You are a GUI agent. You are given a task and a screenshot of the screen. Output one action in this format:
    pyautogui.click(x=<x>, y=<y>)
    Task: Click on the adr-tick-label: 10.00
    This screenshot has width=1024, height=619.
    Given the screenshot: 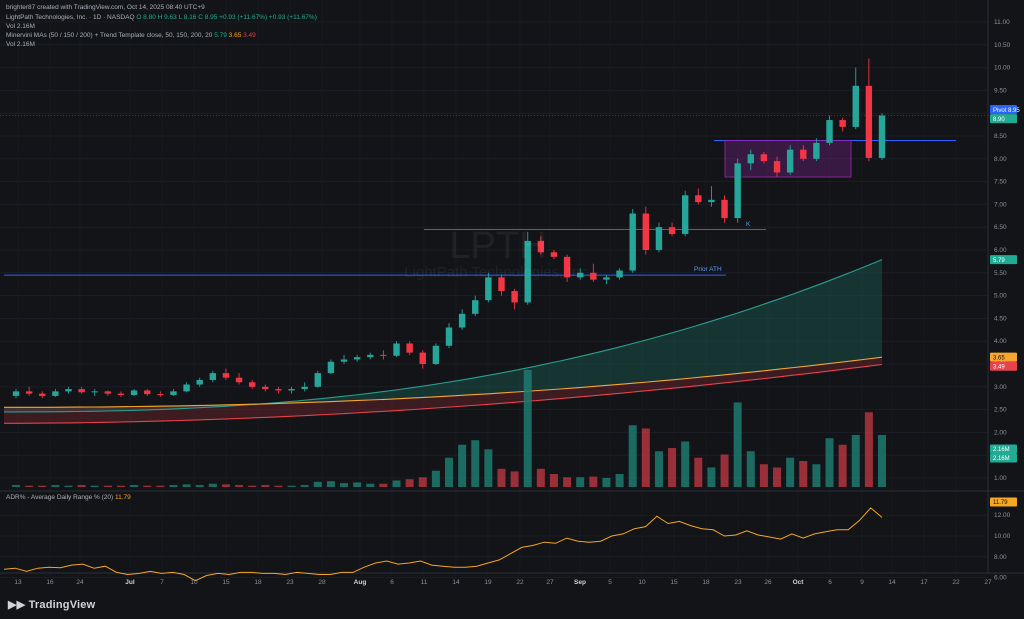 What is the action you would take?
    pyautogui.click(x=1002, y=536)
    